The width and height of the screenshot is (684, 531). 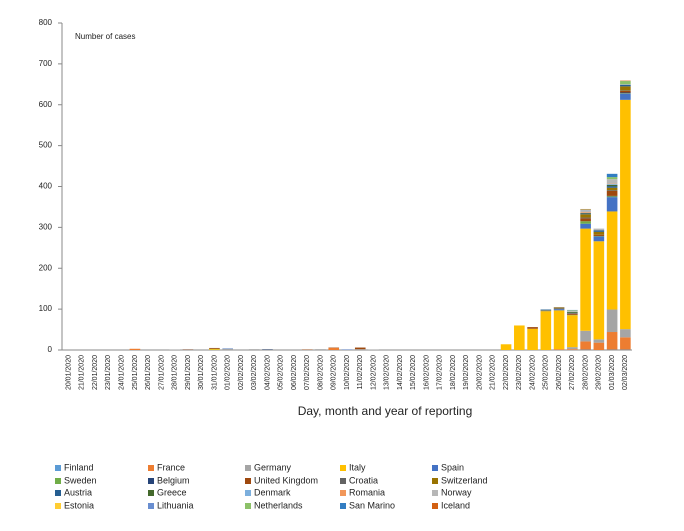 What do you see at coordinates (148, 372) in the screenshot?
I see `x-tick-label: 26/01/2020` at bounding box center [148, 372].